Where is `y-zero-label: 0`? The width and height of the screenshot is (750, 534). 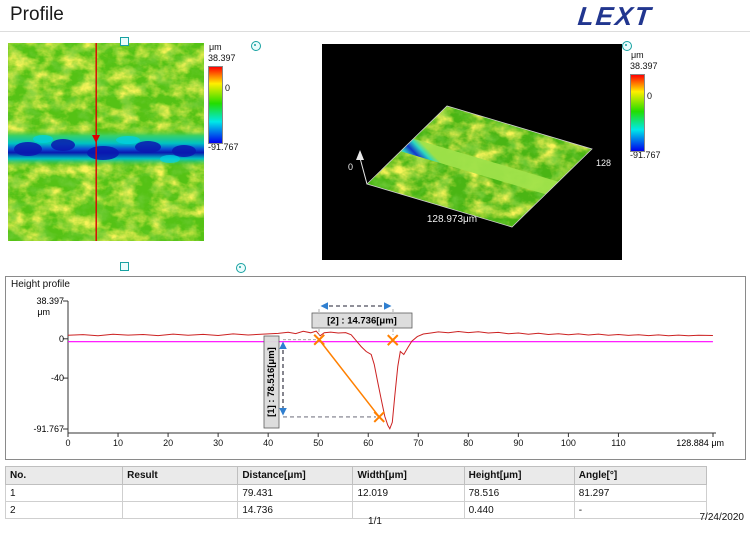 y-zero-label: 0 is located at coordinates (61, 339).